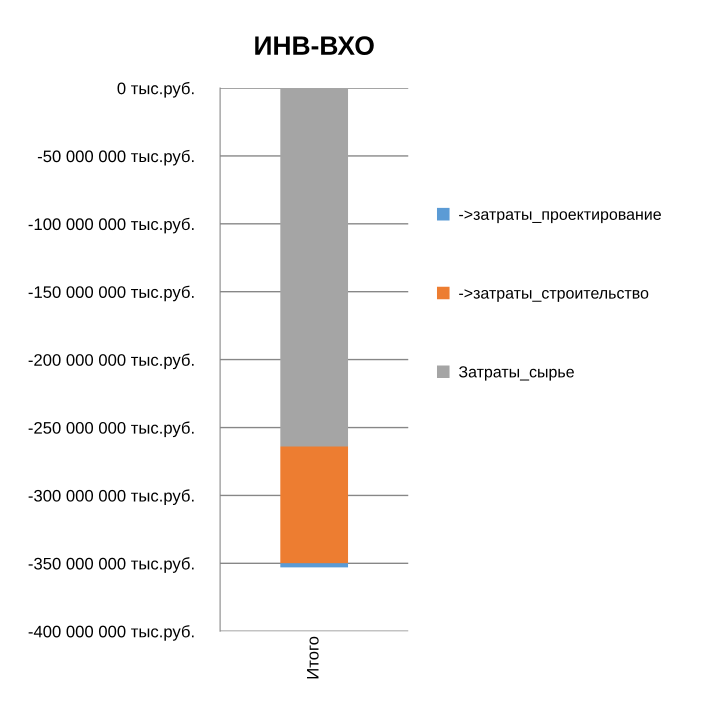 The height and width of the screenshot is (710, 710). Describe the element at coordinates (313, 657) in the screenshot. I see `x-tick-label: Итого` at that location.